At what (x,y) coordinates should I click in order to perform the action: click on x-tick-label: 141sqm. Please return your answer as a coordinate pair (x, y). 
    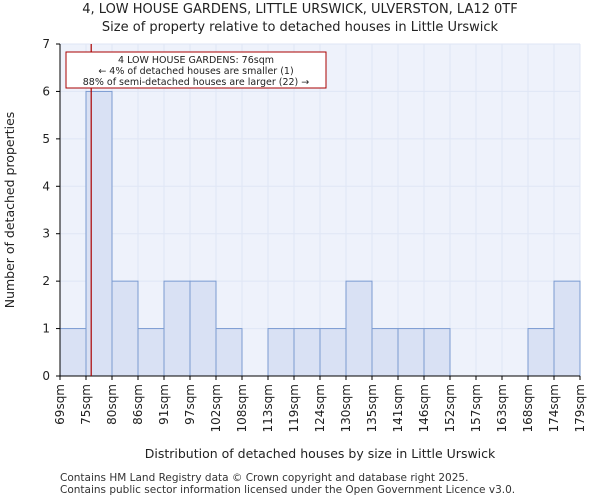
    Looking at the image, I should click on (398, 408).